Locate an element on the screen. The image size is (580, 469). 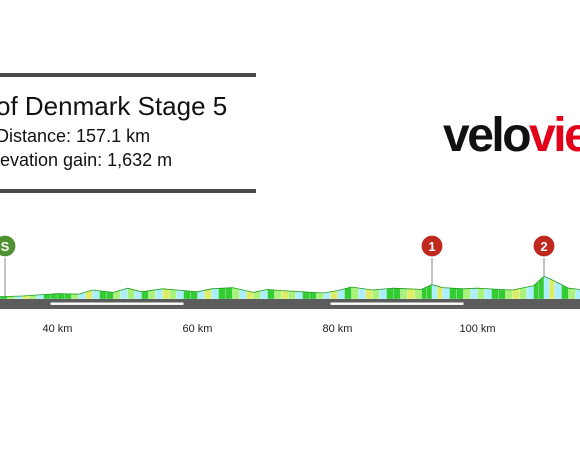
x-tick-label: 60 km is located at coordinates (198, 329).